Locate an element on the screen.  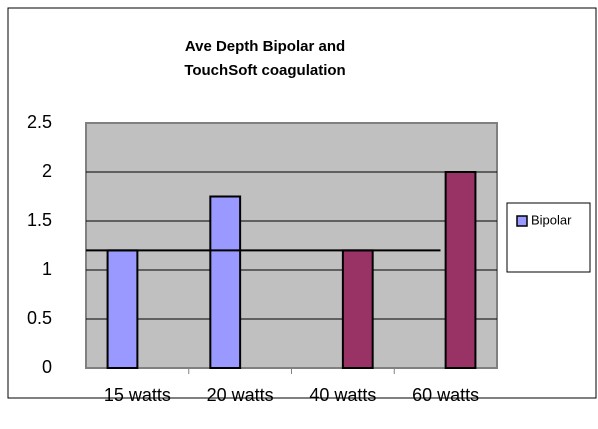
legend-box is located at coordinates (548, 237).